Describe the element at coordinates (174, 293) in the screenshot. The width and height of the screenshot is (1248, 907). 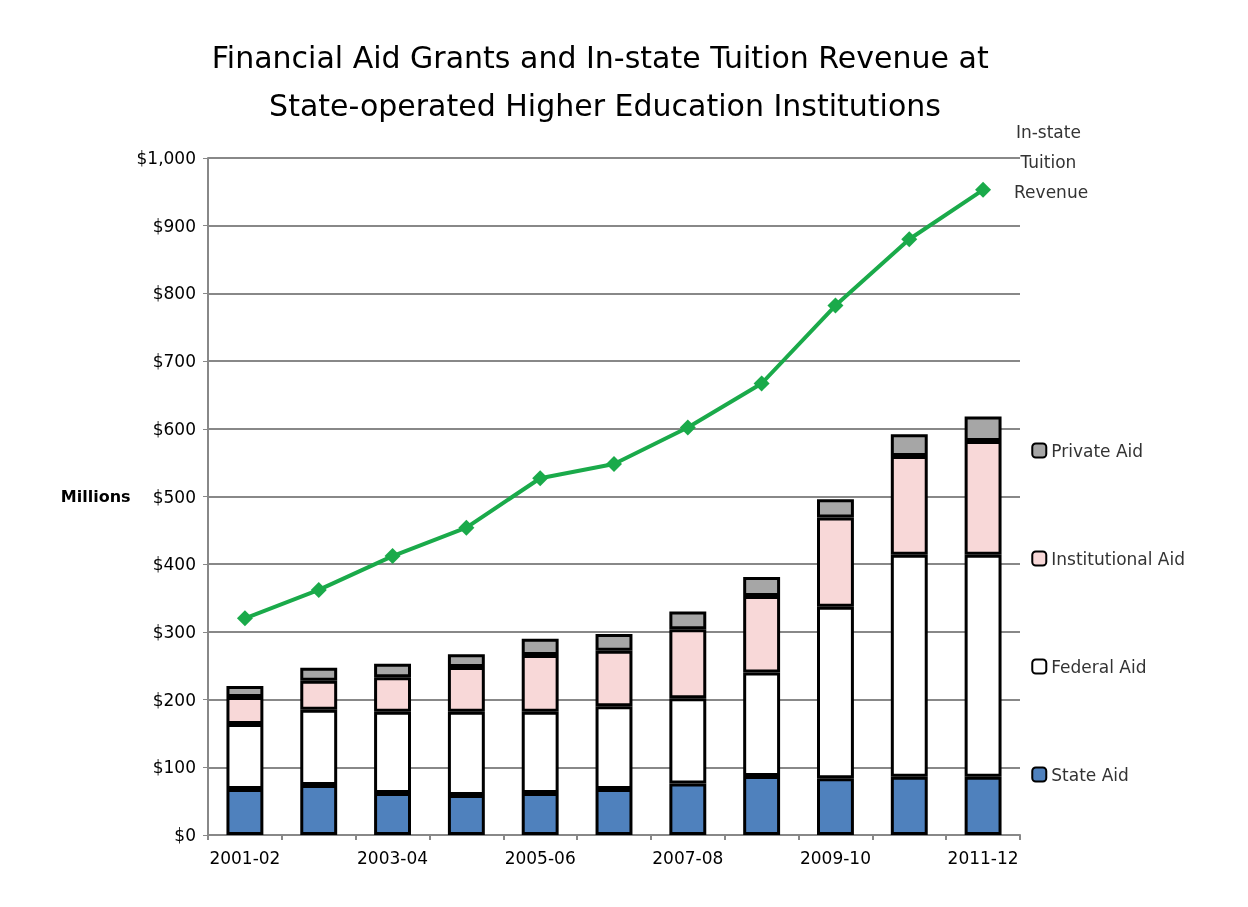
I see `y-tick-label: $800` at that location.